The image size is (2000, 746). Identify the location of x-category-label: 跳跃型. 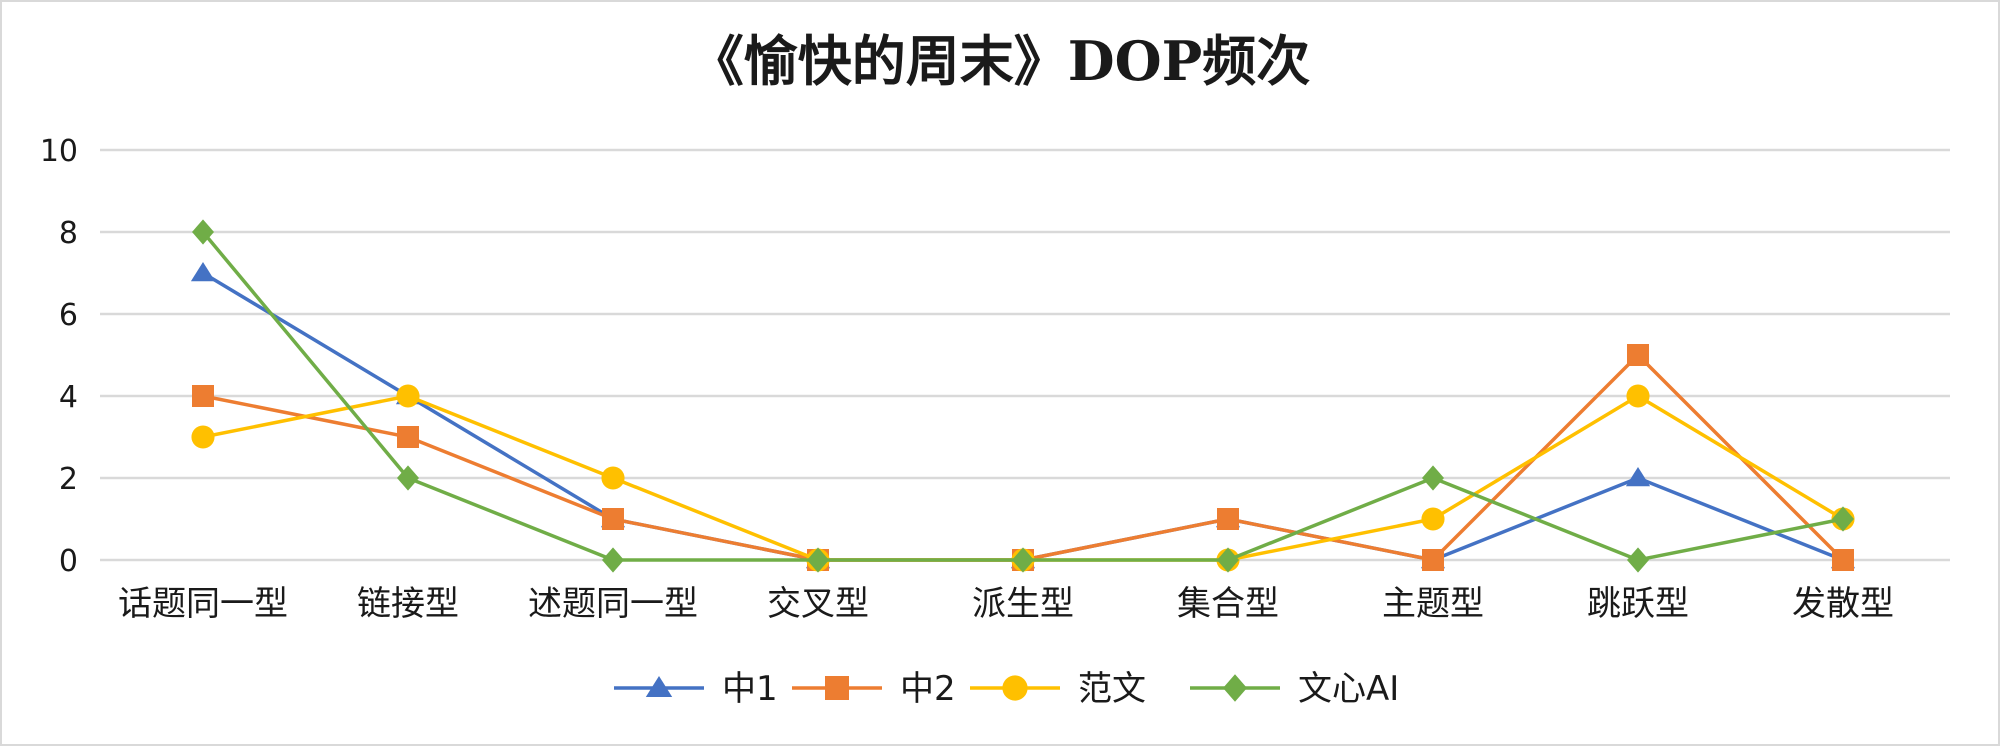
(1638, 604).